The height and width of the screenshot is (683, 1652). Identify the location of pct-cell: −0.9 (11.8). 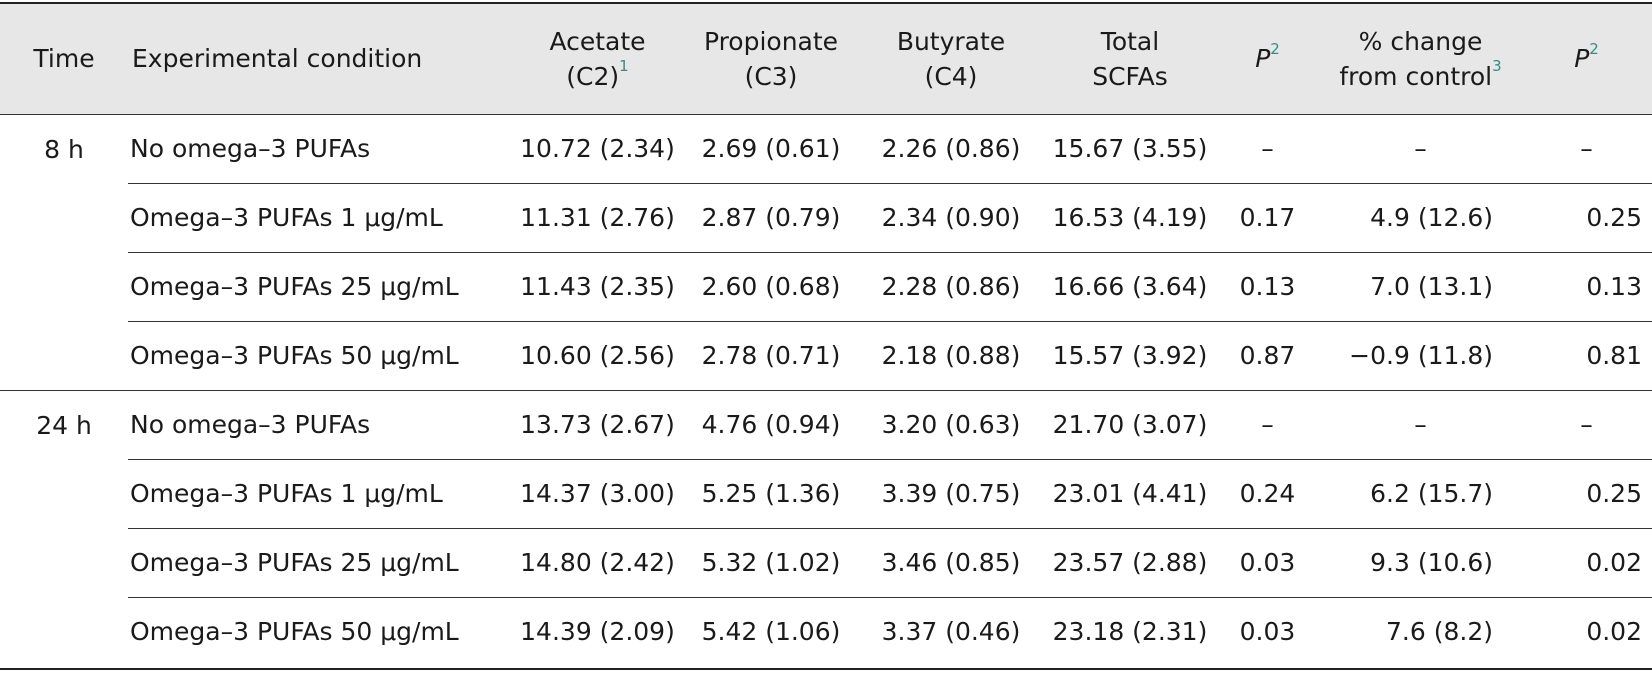
(1420, 355).